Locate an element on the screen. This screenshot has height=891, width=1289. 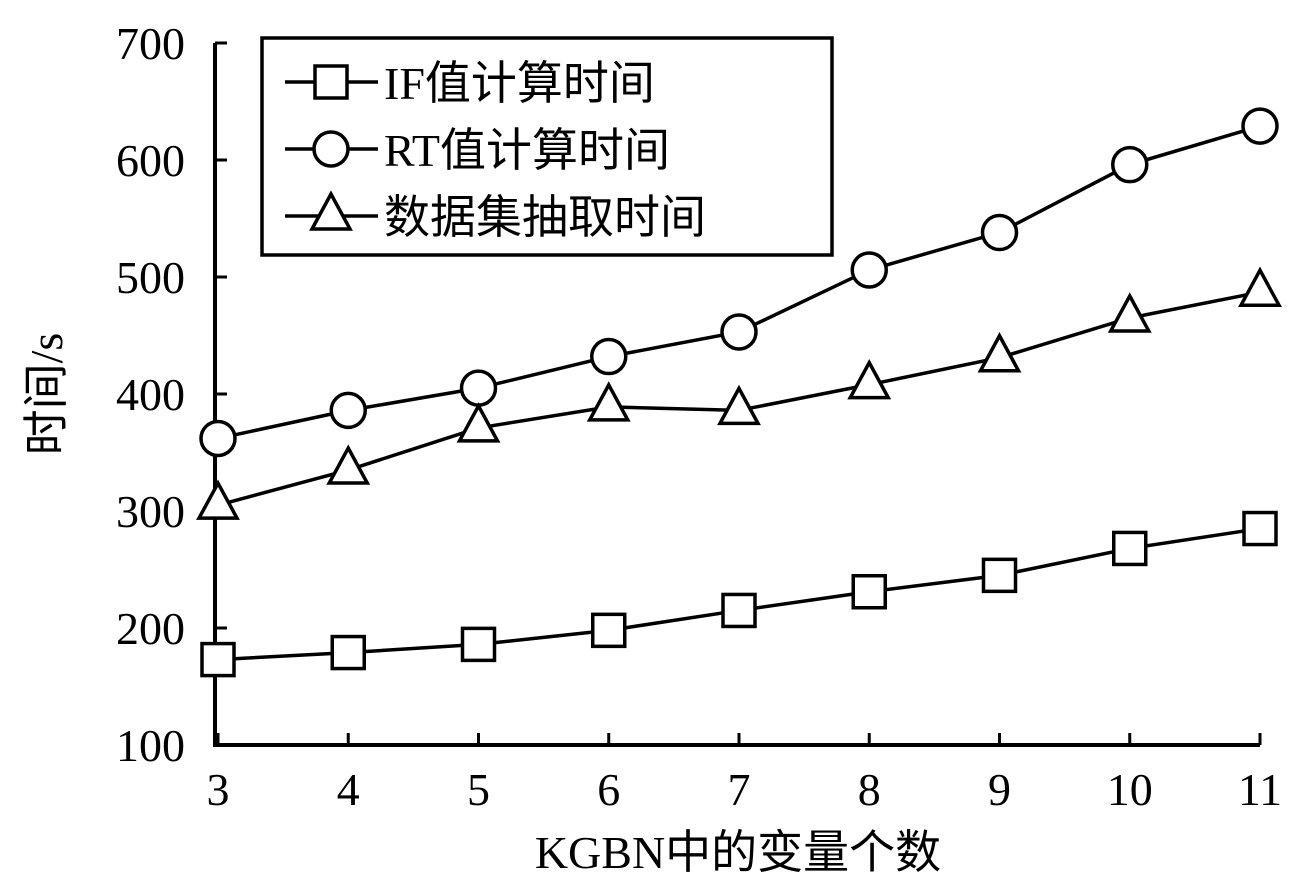
legend-item: IF值计算时间 is located at coordinates (470, 83).